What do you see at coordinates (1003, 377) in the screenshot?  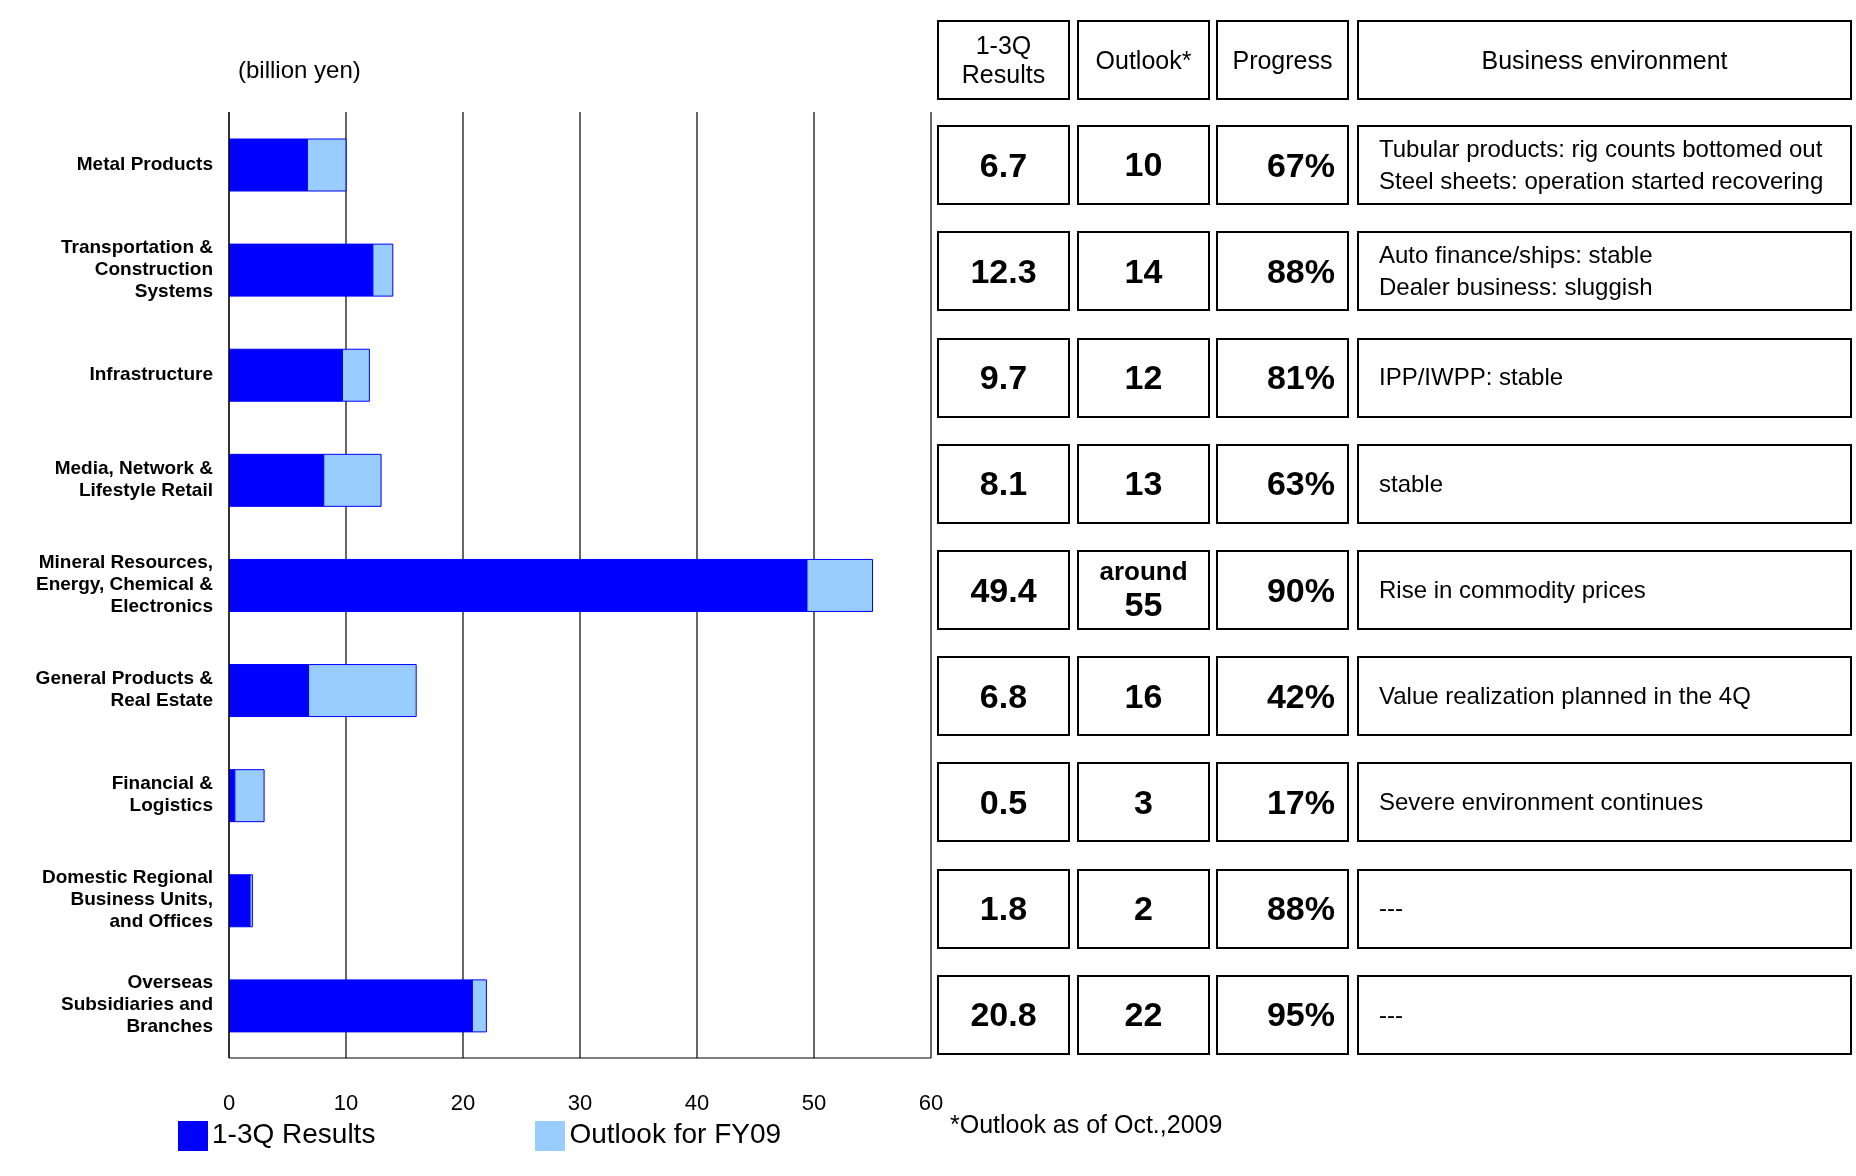 I see `data-label: 9.7` at bounding box center [1003, 377].